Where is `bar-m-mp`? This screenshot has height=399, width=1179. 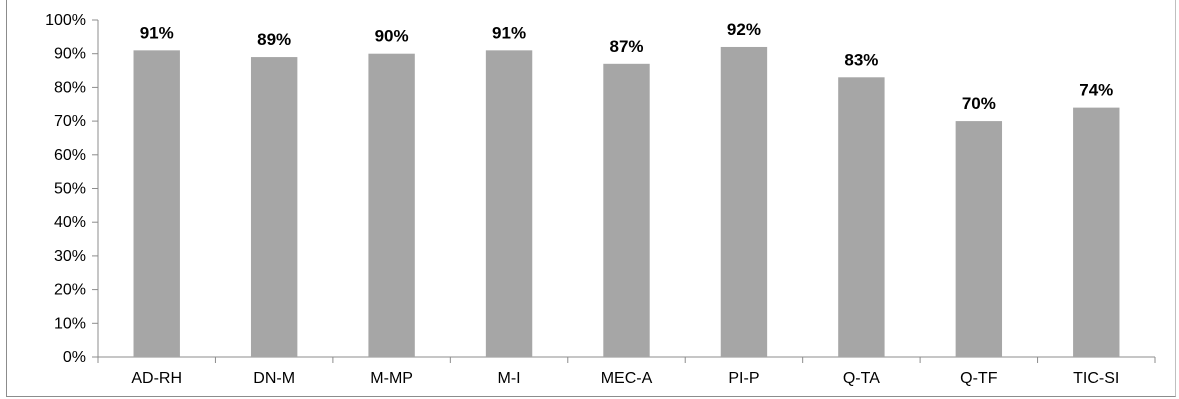 bar-m-mp is located at coordinates (391, 205).